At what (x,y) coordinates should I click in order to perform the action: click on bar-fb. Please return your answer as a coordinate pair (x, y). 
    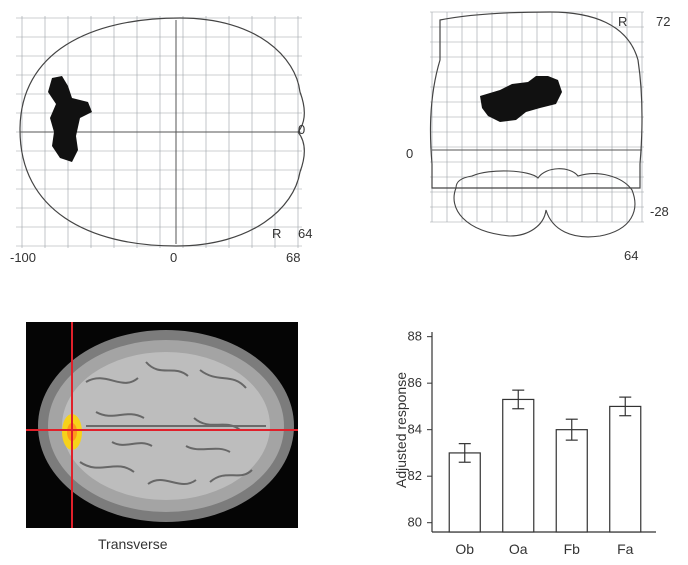
    Looking at the image, I should click on (571, 481).